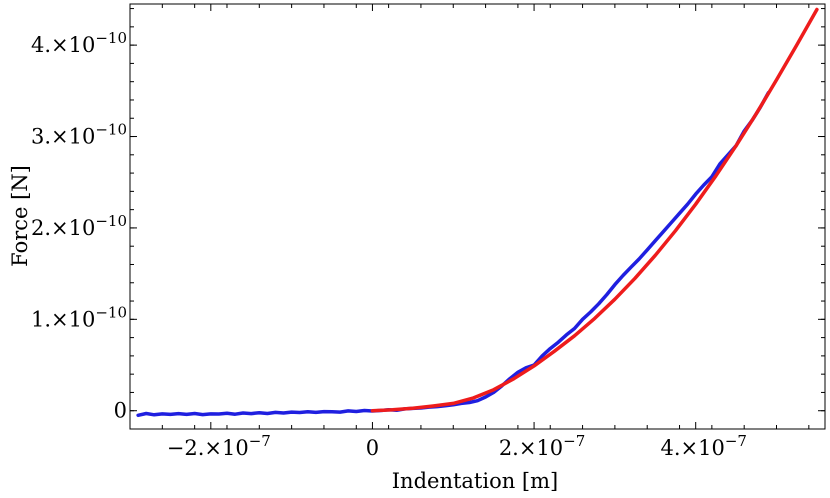 Image resolution: width=830 pixels, height=498 pixels. I want to click on y-axis-label: Force [N], so click(20, 216).